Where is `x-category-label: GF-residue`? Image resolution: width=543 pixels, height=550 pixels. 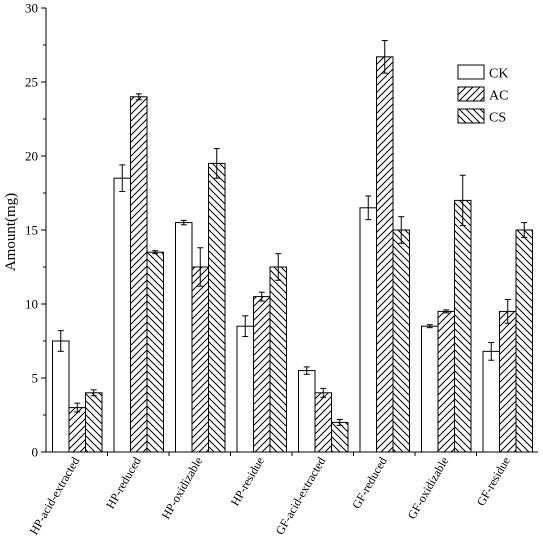 x-category-label: GF-residue is located at coordinates (493, 482).